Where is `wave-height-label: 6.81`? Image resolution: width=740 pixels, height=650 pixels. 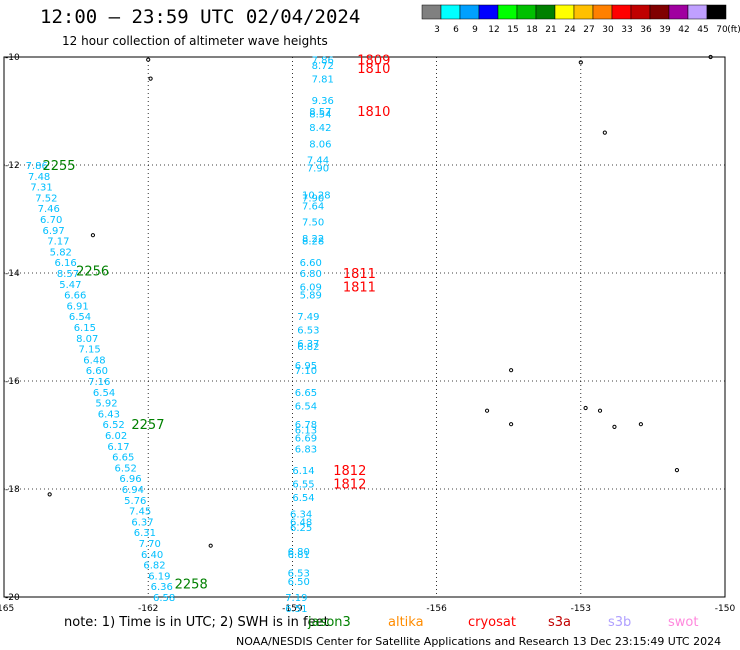
wave-height-label: 6.81 is located at coordinates (299, 555).